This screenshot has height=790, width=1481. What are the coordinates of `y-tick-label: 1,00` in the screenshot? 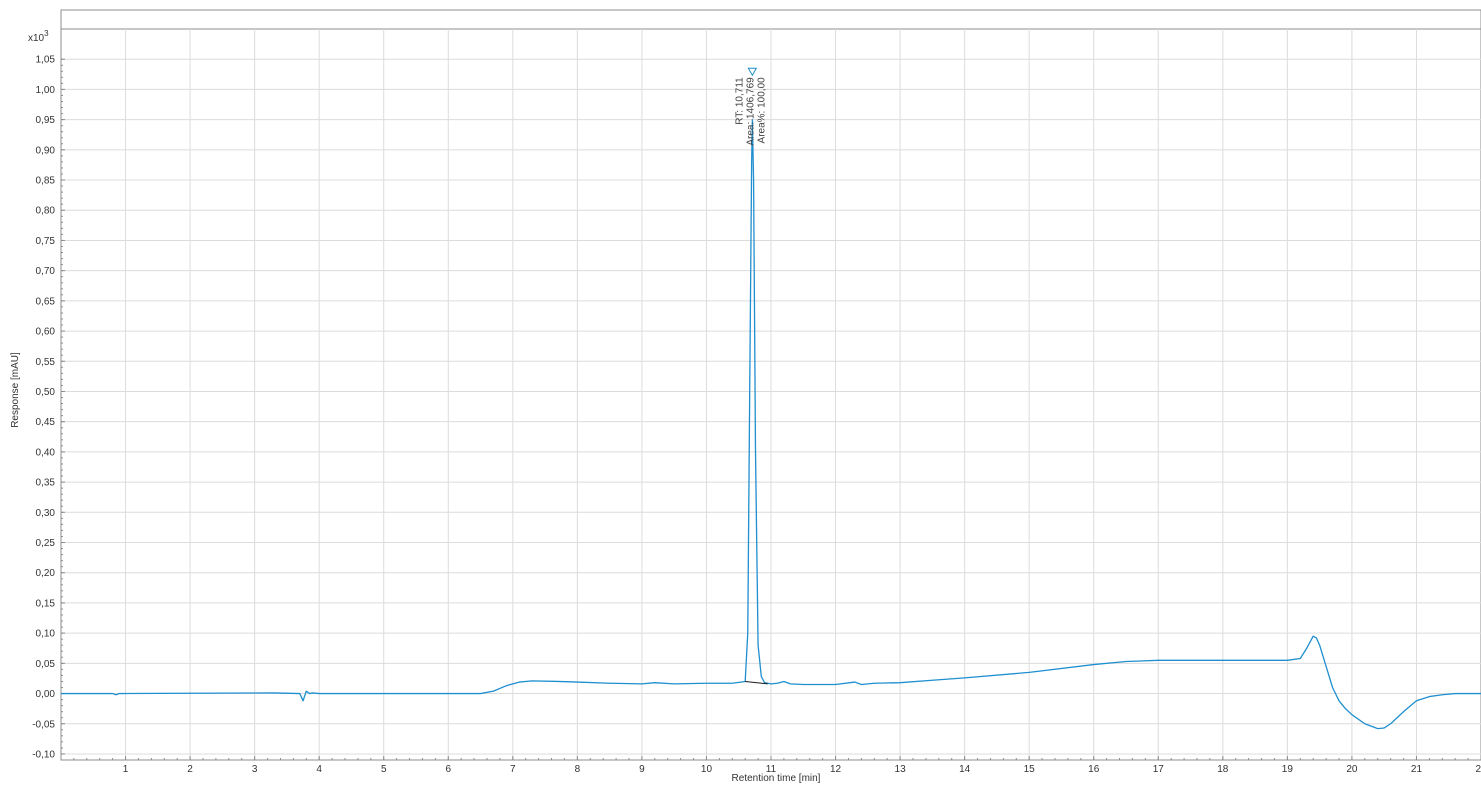 It's located at (46, 90).